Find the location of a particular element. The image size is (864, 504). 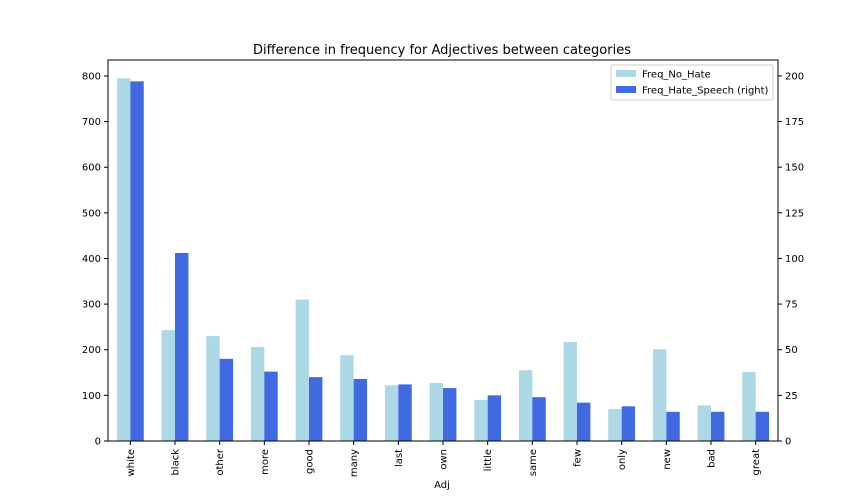

y-right-tick-label: 150 is located at coordinates (794, 168).